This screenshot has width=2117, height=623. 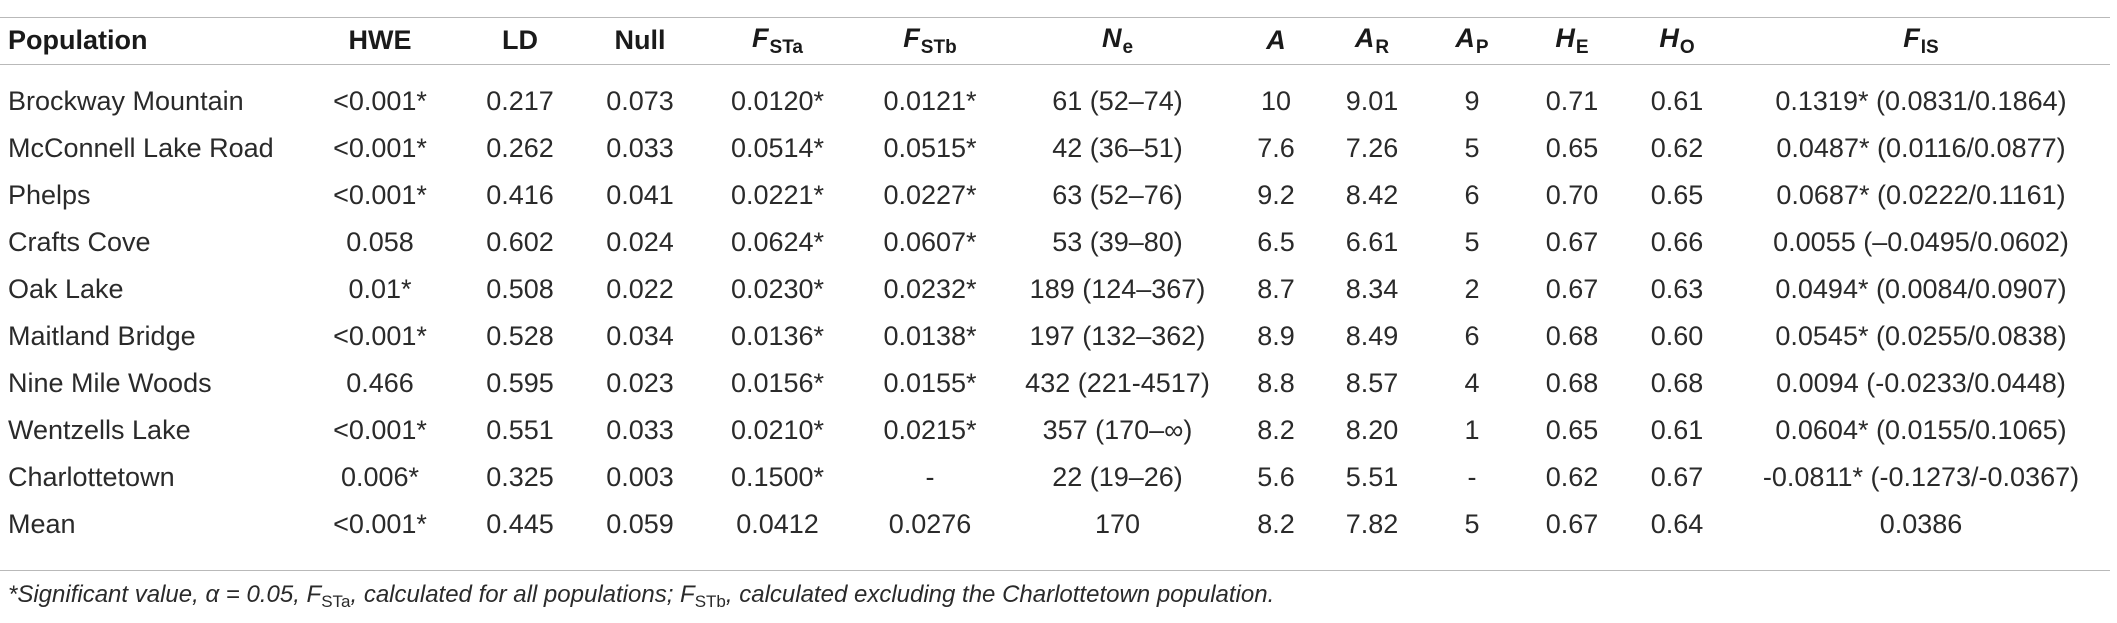 What do you see at coordinates (1472, 195) in the screenshot?
I see `cell-ap: 6` at bounding box center [1472, 195].